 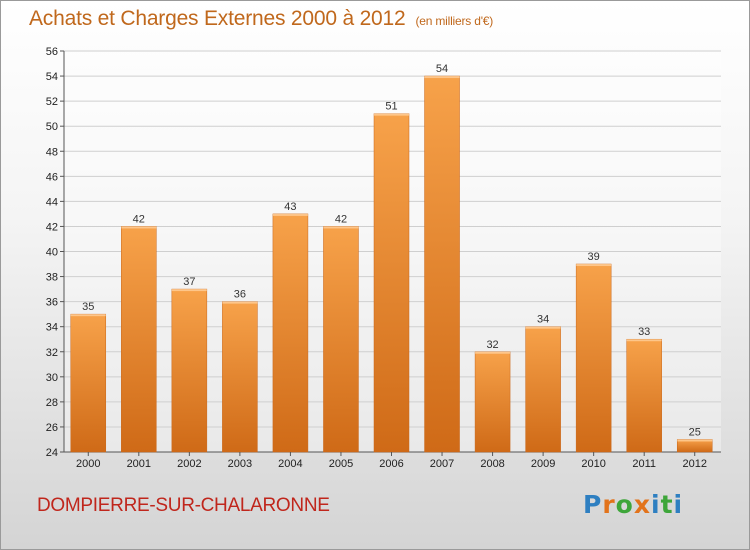 What do you see at coordinates (695, 432) in the screenshot?
I see `bar-value-label: 25` at bounding box center [695, 432].